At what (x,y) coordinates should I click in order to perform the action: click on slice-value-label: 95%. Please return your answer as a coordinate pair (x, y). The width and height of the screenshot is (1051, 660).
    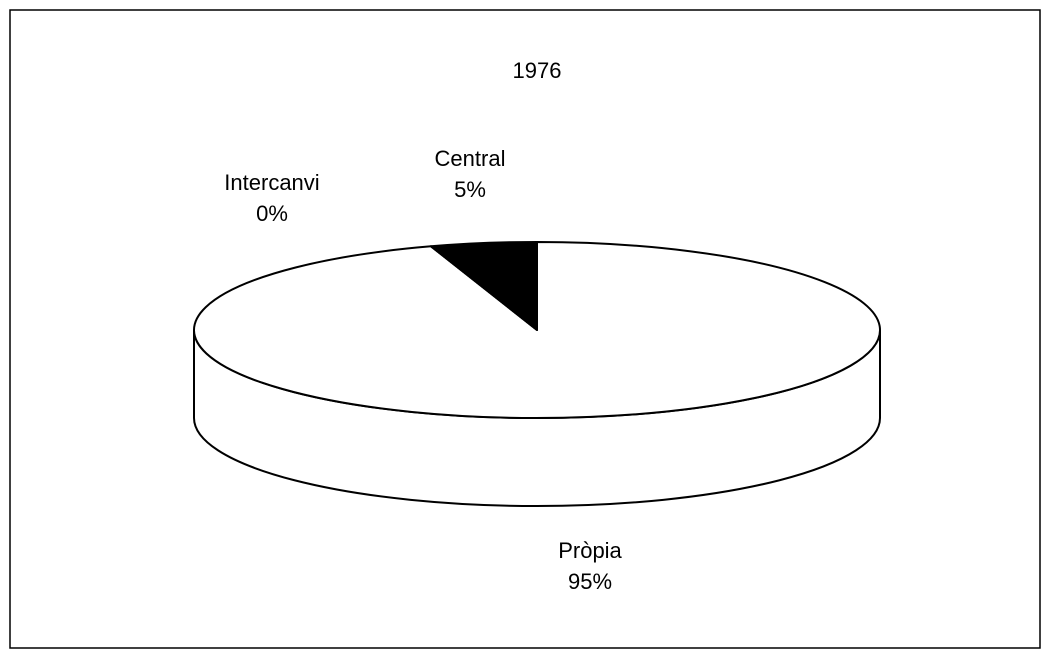
    Looking at the image, I should click on (590, 581).